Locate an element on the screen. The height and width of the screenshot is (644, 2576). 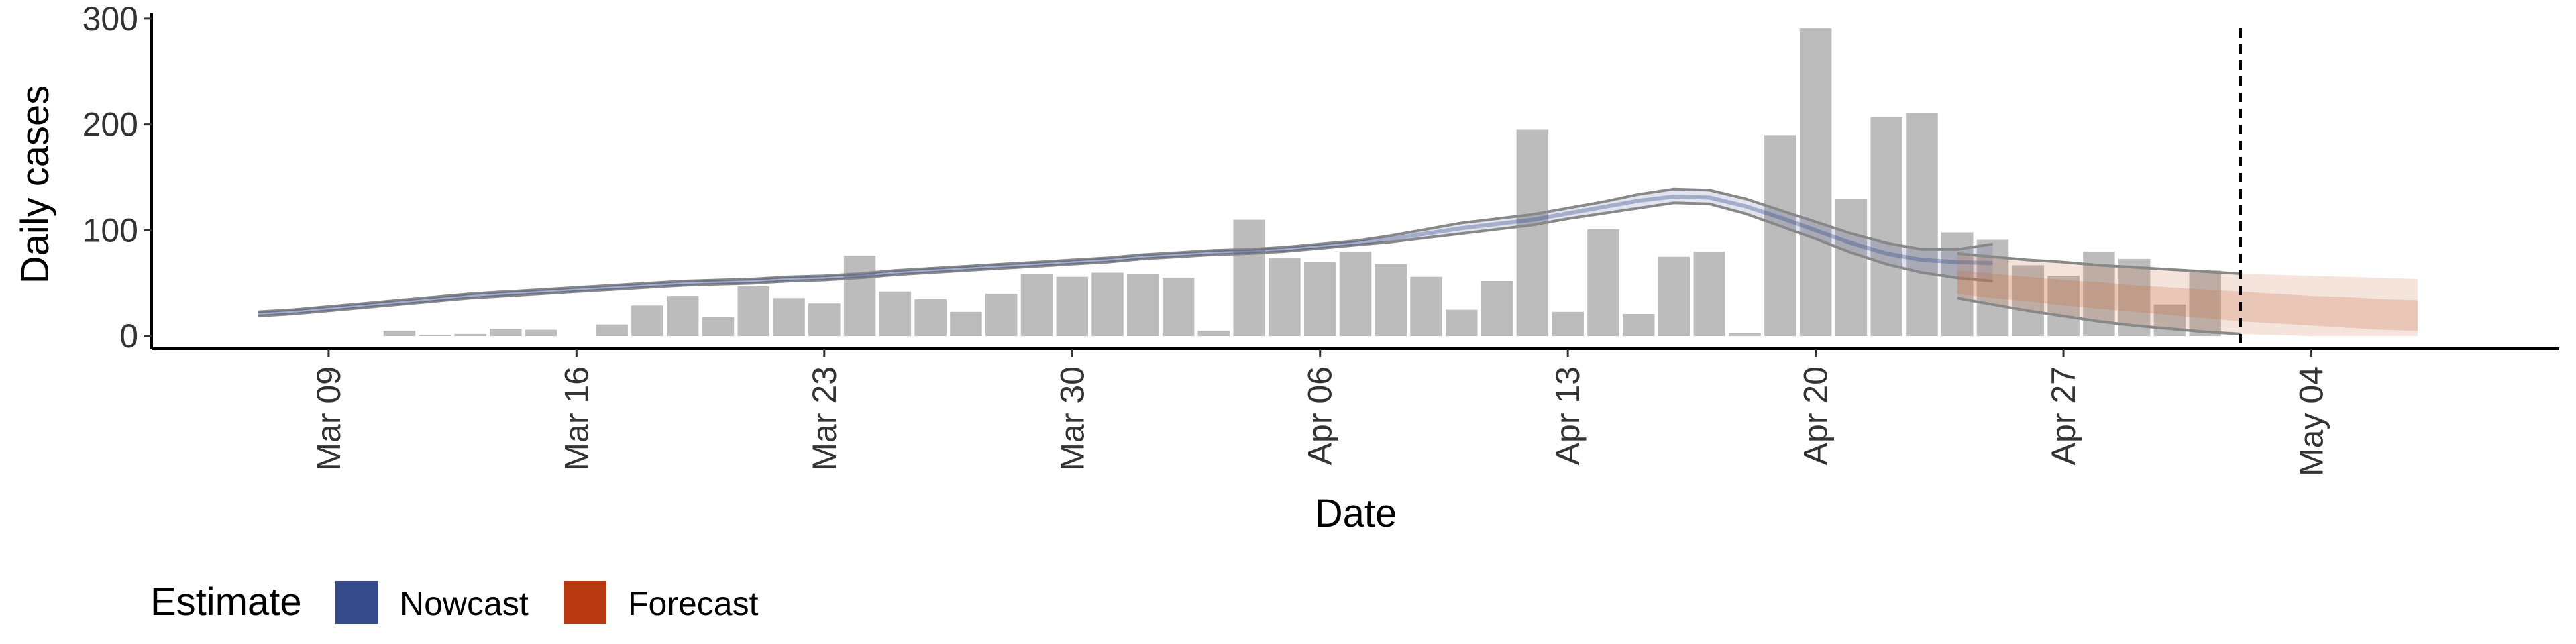
x-tick-label: Apr 06 is located at coordinates (1320, 415).